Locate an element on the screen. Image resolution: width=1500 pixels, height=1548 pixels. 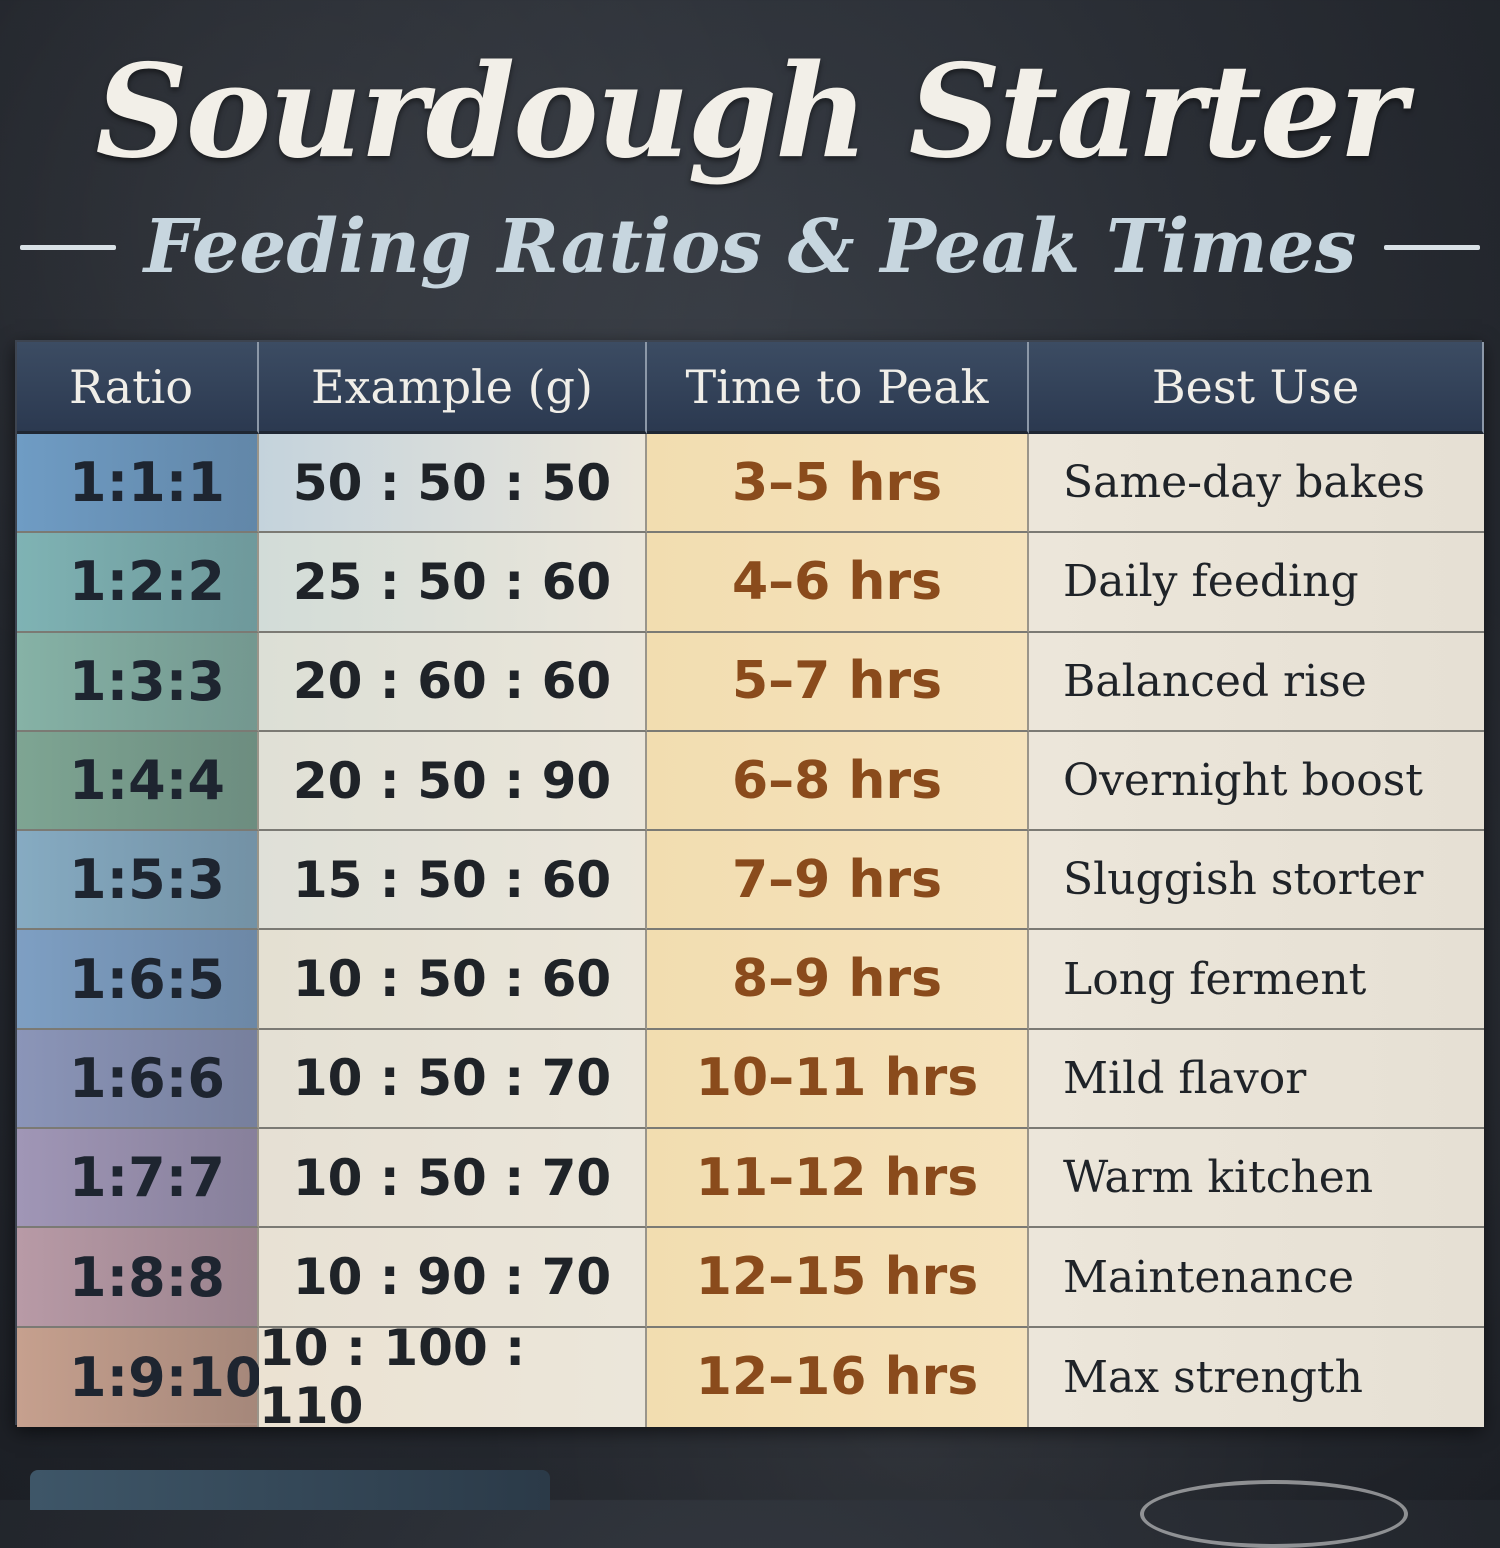
cell-best-use: Maintenance is located at coordinates (1256, 1278).